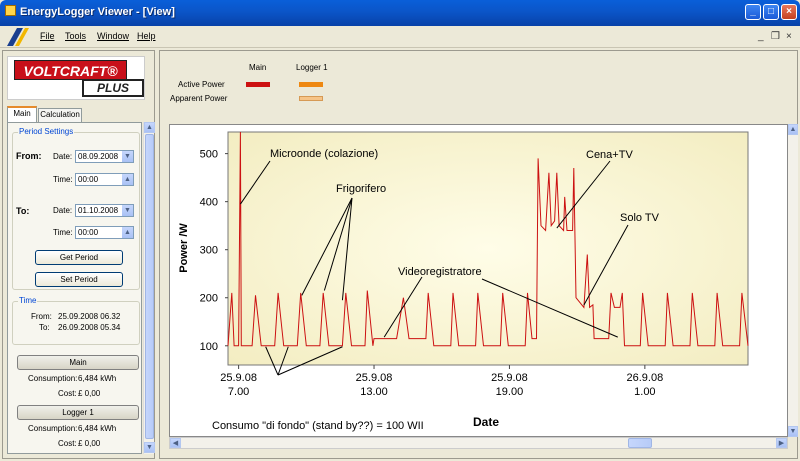 Image resolution: width=800 pixels, height=461 pixels. What do you see at coordinates (63, 232) in the screenshot?
I see `to-time-label: Time:` at bounding box center [63, 232].